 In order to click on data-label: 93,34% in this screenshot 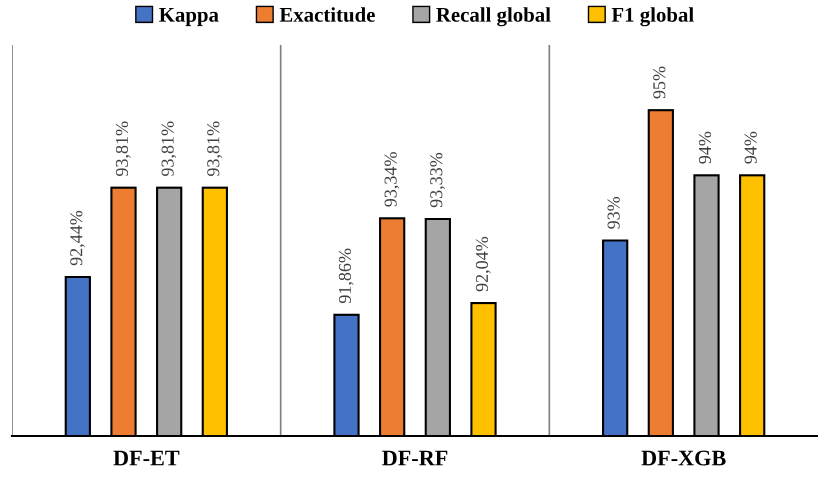, I will do `click(392, 179)`.